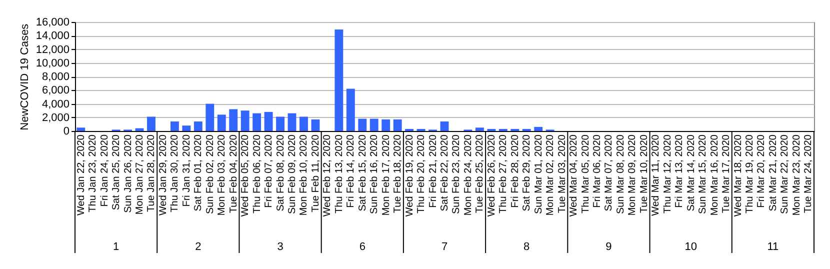 The width and height of the screenshot is (830, 269). What do you see at coordinates (690, 247) in the screenshot?
I see `text: 10` at bounding box center [690, 247].